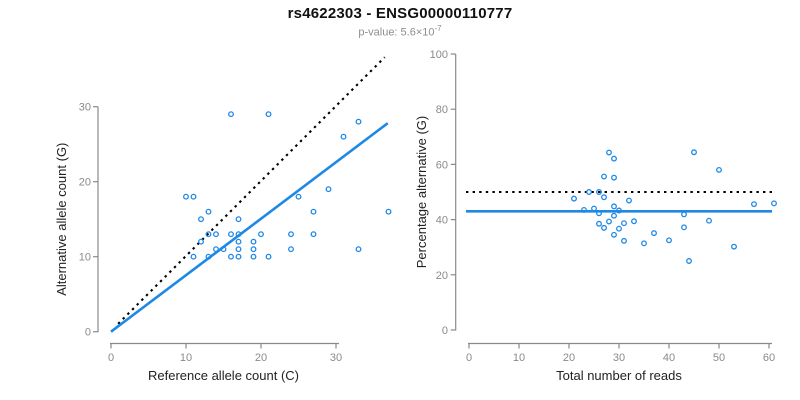  Describe the element at coordinates (400, 13) in the screenshot. I see `page-title: rs4622303 - ENSG00000110777` at that location.